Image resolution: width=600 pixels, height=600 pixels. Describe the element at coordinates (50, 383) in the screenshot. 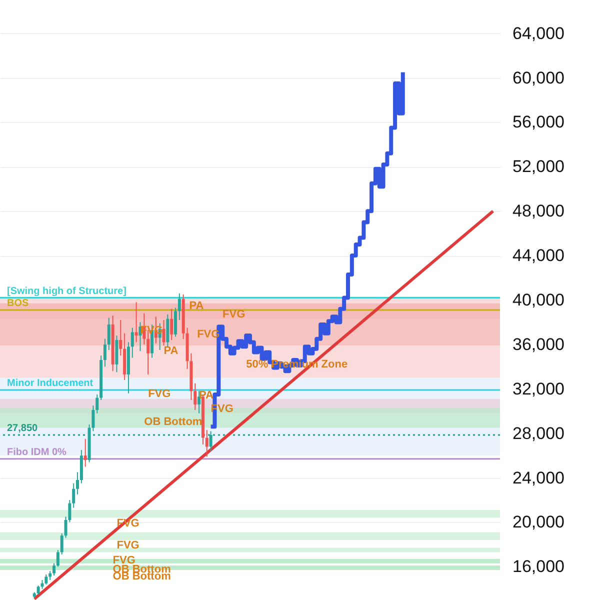

I see `ref-line-label: Minor Inducement` at that location.